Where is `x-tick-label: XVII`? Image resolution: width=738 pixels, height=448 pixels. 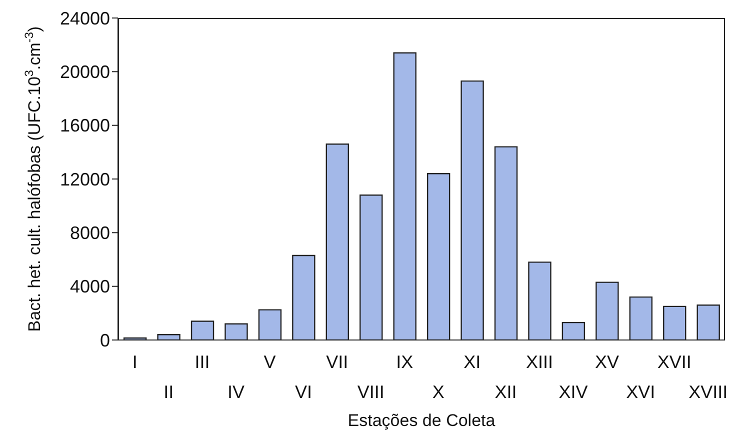 x-tick-label: XVII is located at coordinates (674, 362).